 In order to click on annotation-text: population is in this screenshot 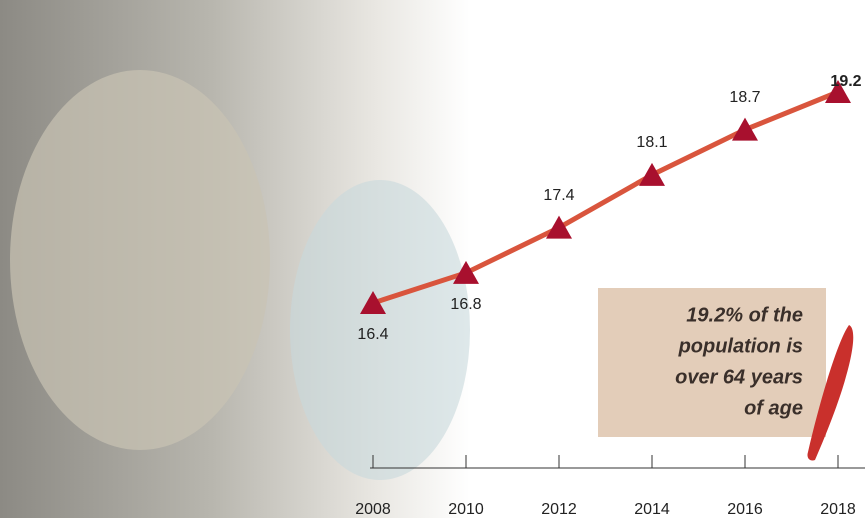, I will do `click(740, 346)`.